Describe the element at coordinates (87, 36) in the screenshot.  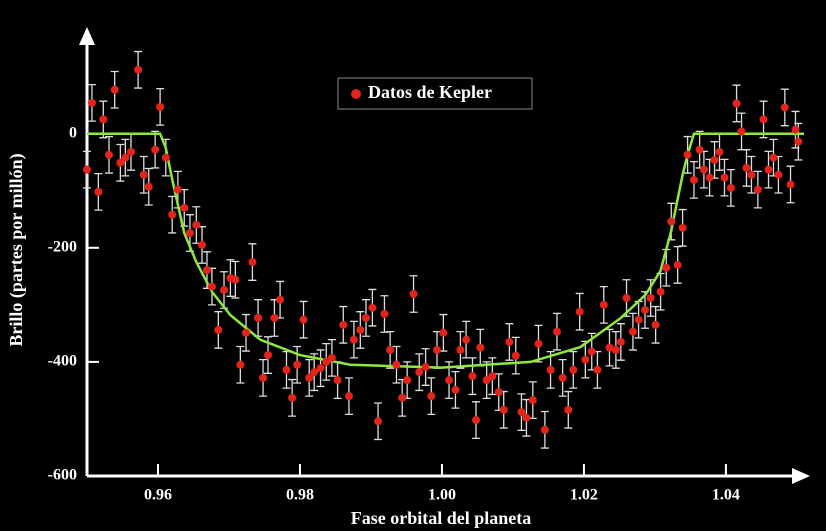
I see `y-axis-arrow` at that location.